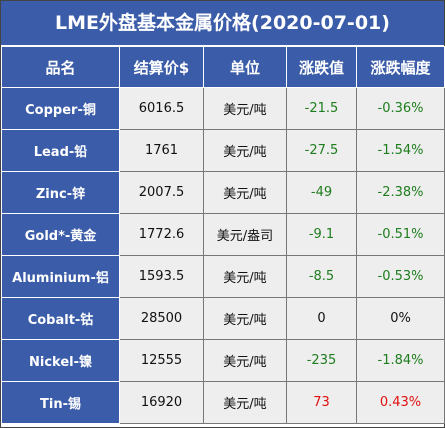  What do you see at coordinates (400, 402) in the screenshot?
I see `table-cell: 0.43%` at bounding box center [400, 402].